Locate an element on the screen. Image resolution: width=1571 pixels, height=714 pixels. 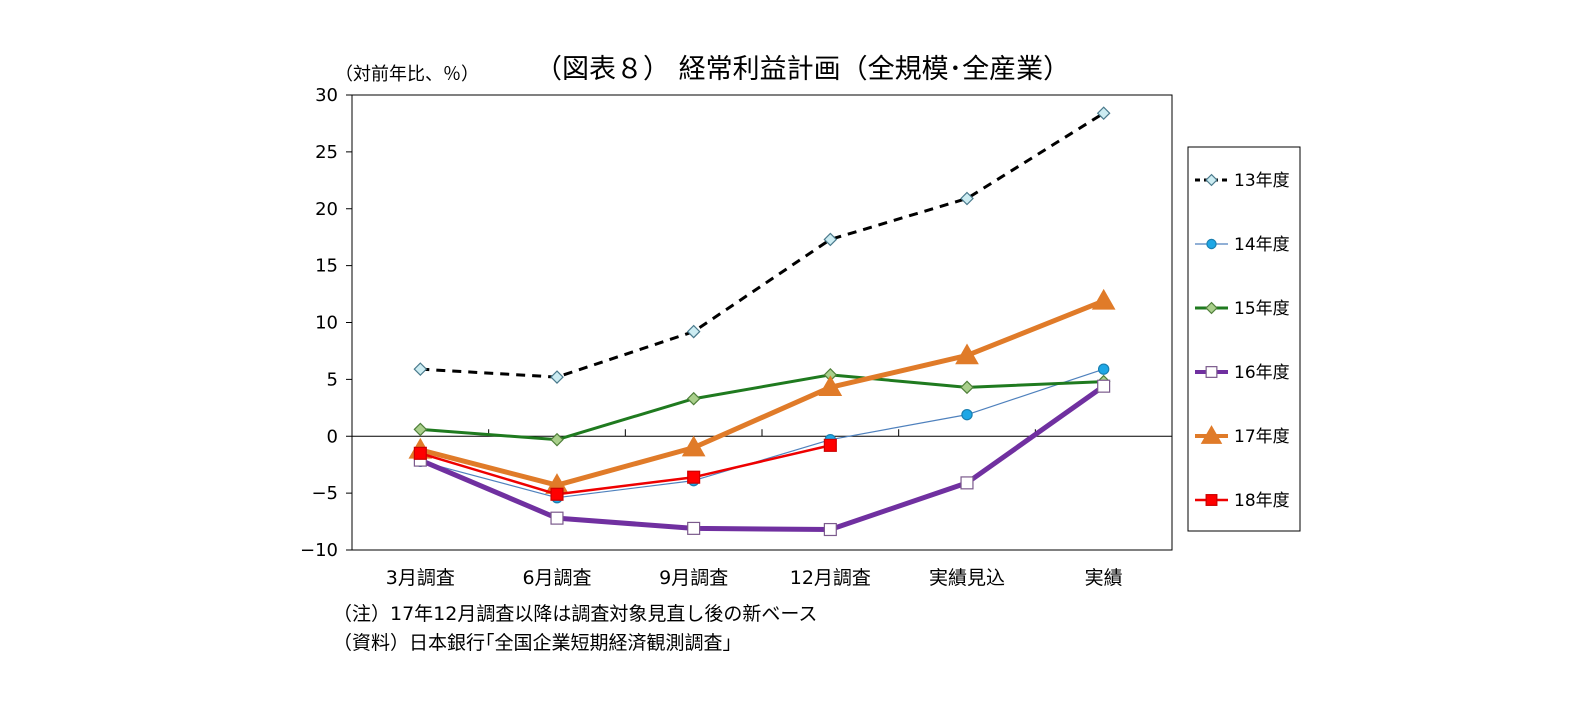
series-18年度 is located at coordinates (625, 469).